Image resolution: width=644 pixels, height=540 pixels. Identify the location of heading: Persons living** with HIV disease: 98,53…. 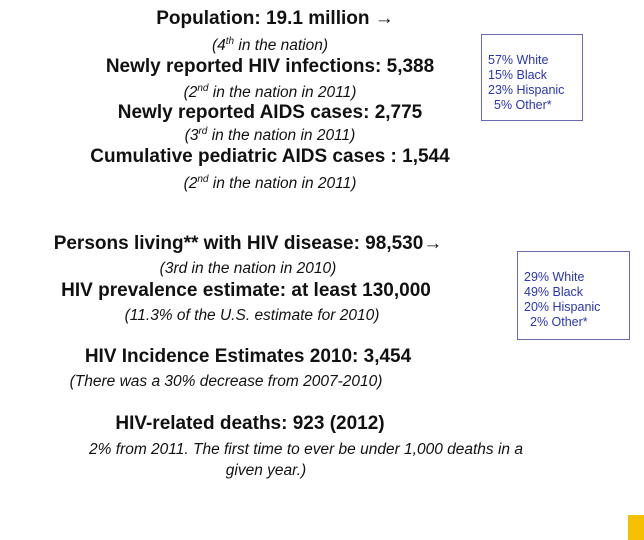
(248, 243).